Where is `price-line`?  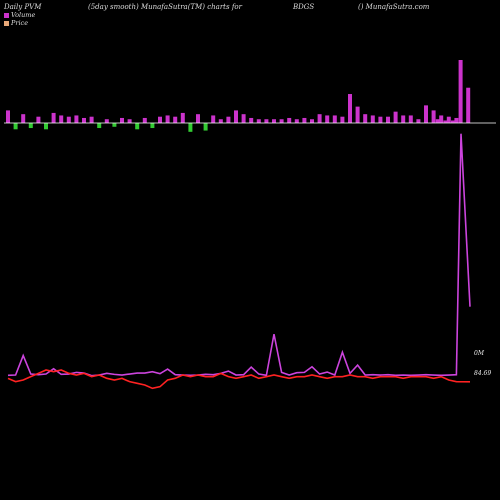 price-line is located at coordinates (239, 379).